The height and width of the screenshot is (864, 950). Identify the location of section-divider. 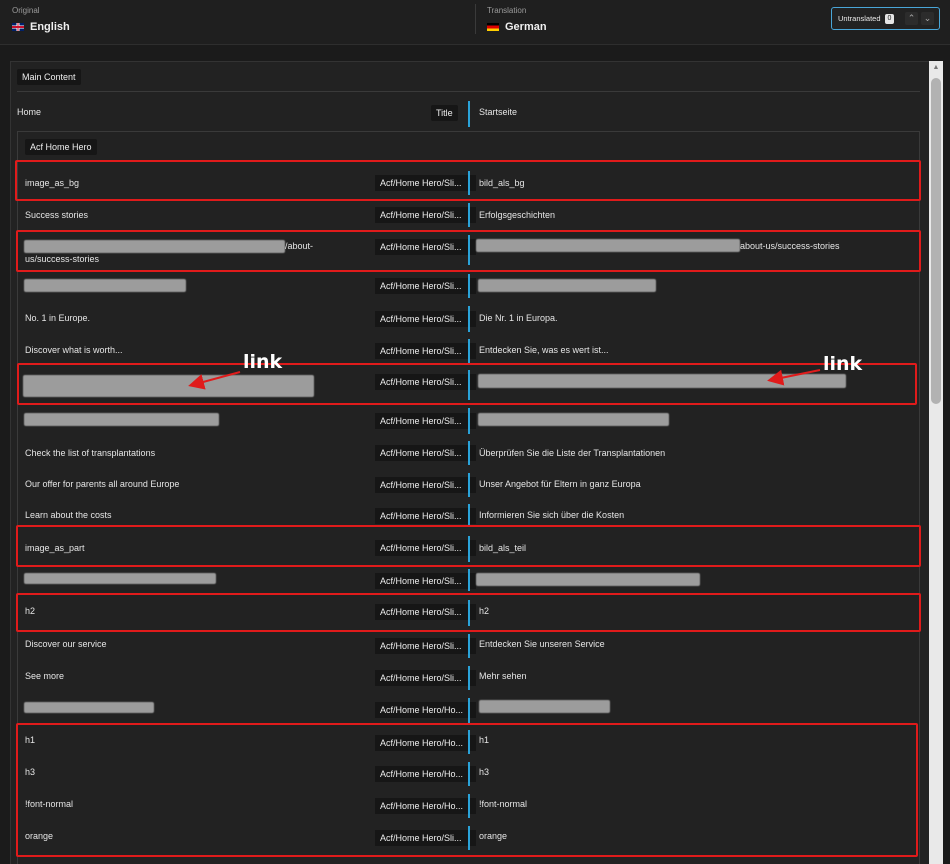
(468, 91).